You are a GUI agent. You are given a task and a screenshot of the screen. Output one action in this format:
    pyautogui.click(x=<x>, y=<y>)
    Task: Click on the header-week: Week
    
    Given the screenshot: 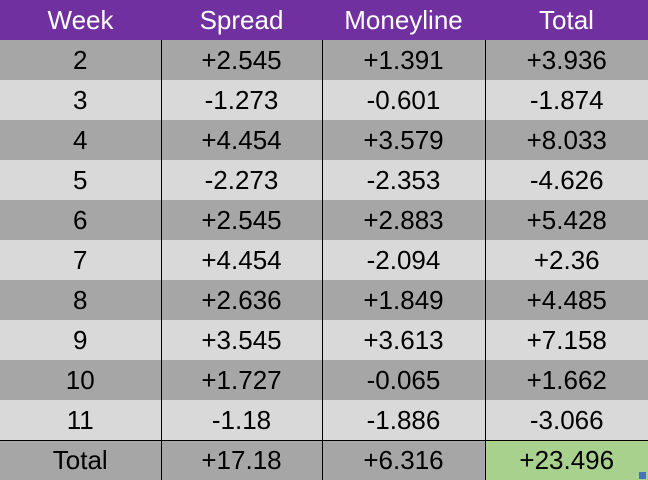 What is the action you would take?
    pyautogui.click(x=80, y=20)
    